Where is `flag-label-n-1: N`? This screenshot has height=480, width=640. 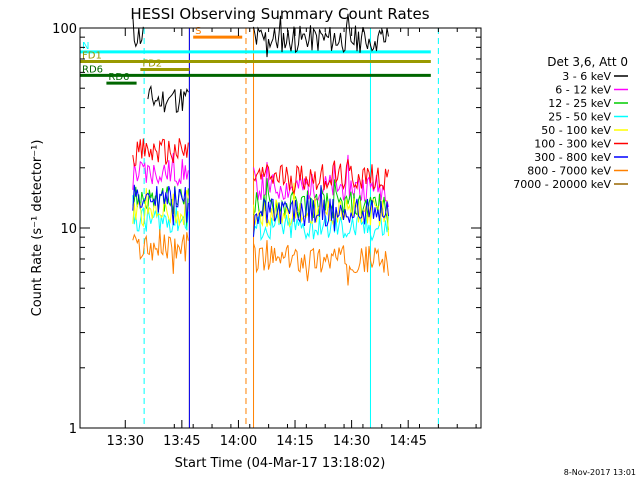
flag-label-n-1: N is located at coordinates (85, 46).